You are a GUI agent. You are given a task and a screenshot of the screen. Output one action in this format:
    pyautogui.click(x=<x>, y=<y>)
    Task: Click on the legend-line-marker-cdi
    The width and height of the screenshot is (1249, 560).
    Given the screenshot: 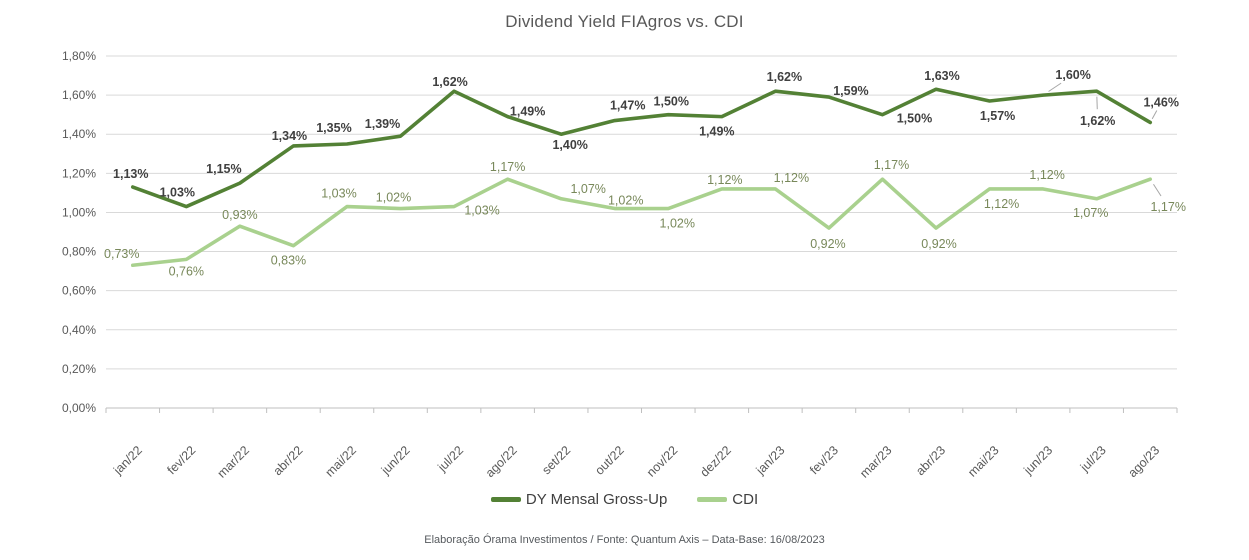 What is the action you would take?
    pyautogui.click(x=712, y=499)
    